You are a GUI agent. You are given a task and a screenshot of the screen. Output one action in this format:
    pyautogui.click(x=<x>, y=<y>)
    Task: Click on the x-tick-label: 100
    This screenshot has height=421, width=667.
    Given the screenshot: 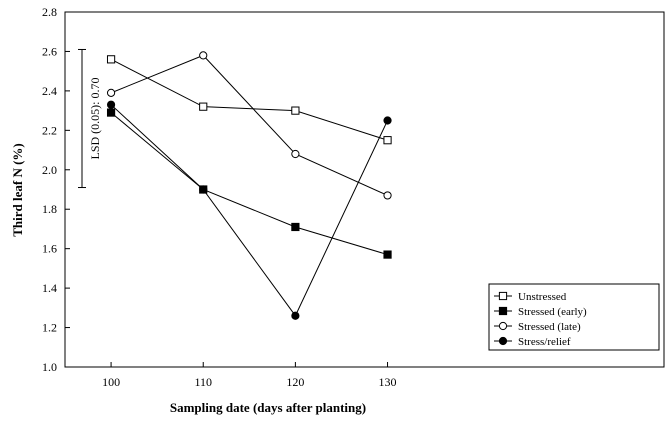 What is the action you would take?
    pyautogui.click(x=111, y=382)
    